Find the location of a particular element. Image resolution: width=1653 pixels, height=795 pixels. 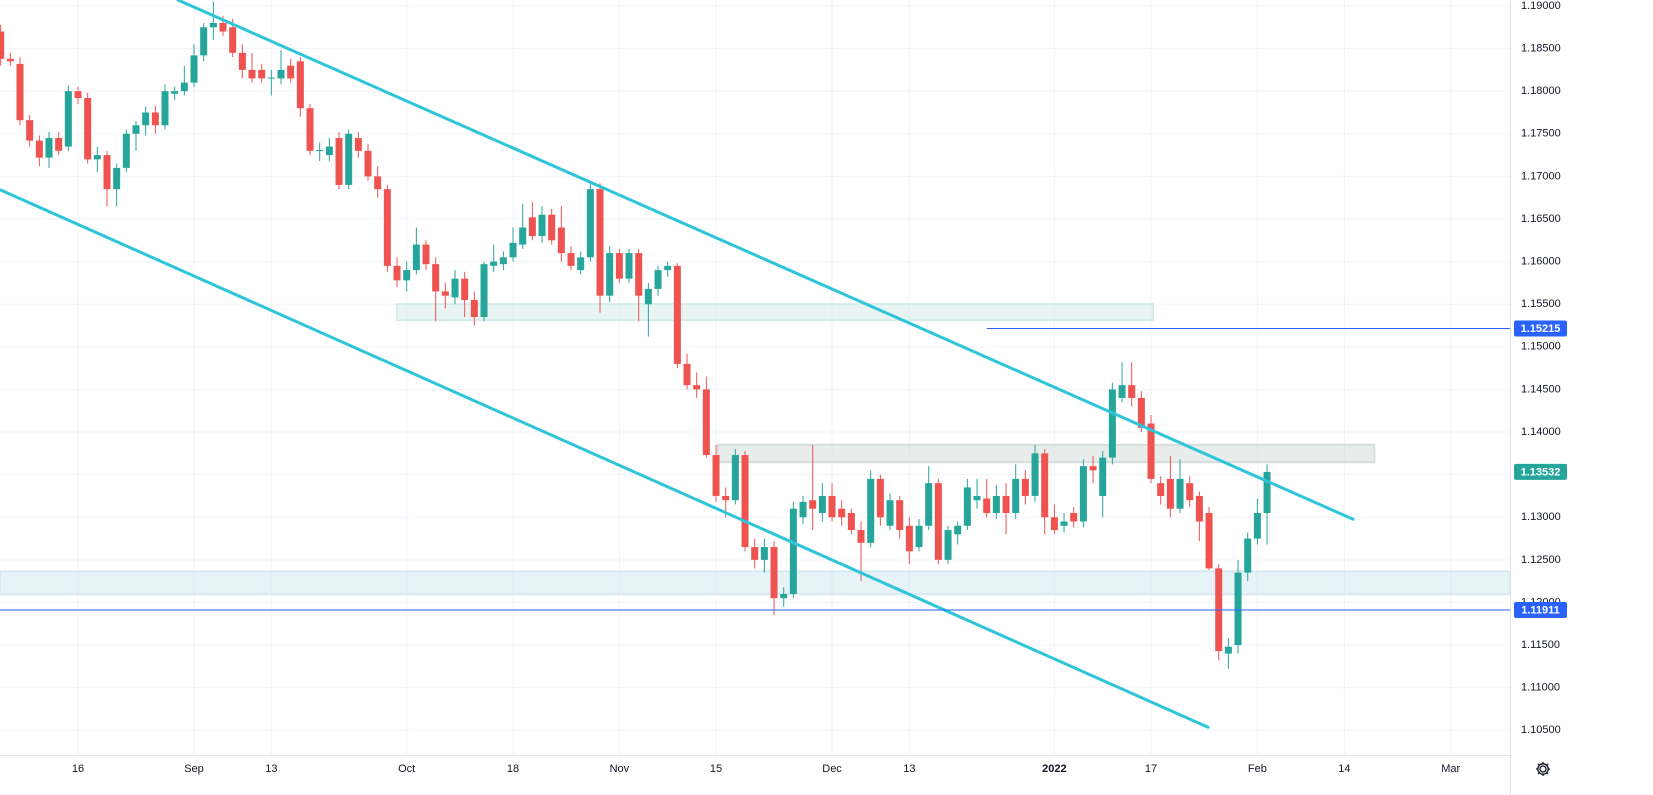

x-tick-label: Nov is located at coordinates (620, 769).